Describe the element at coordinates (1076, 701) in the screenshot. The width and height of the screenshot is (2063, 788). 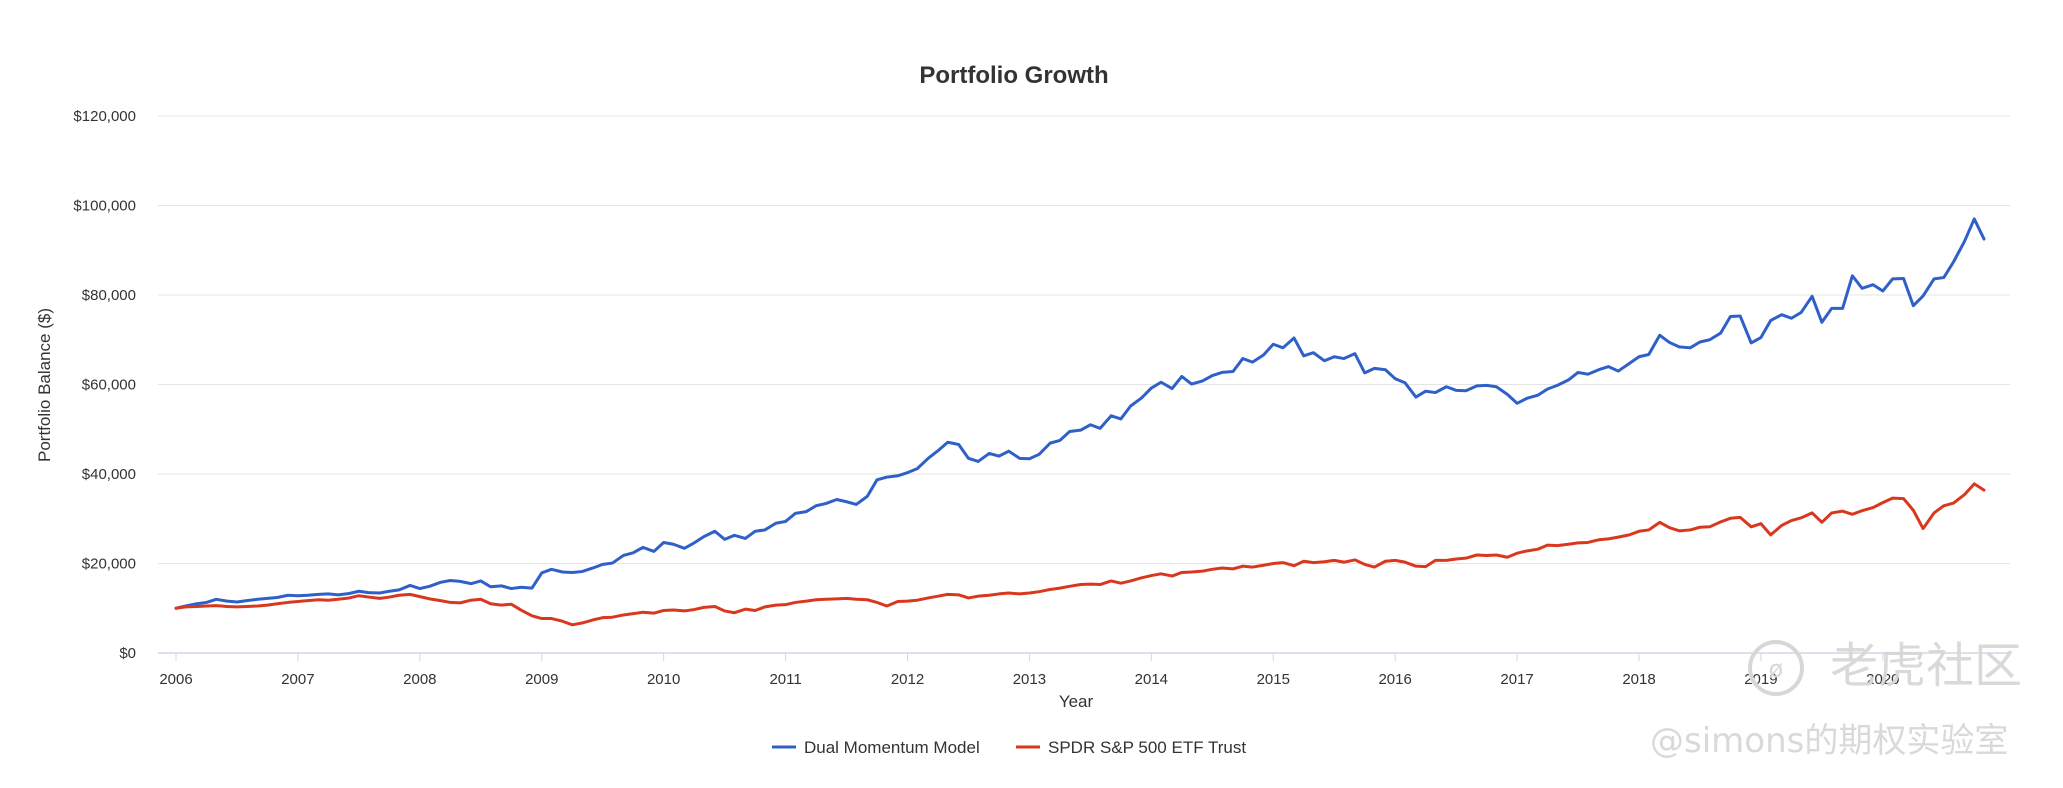
I see `x-axis-label: Year` at that location.